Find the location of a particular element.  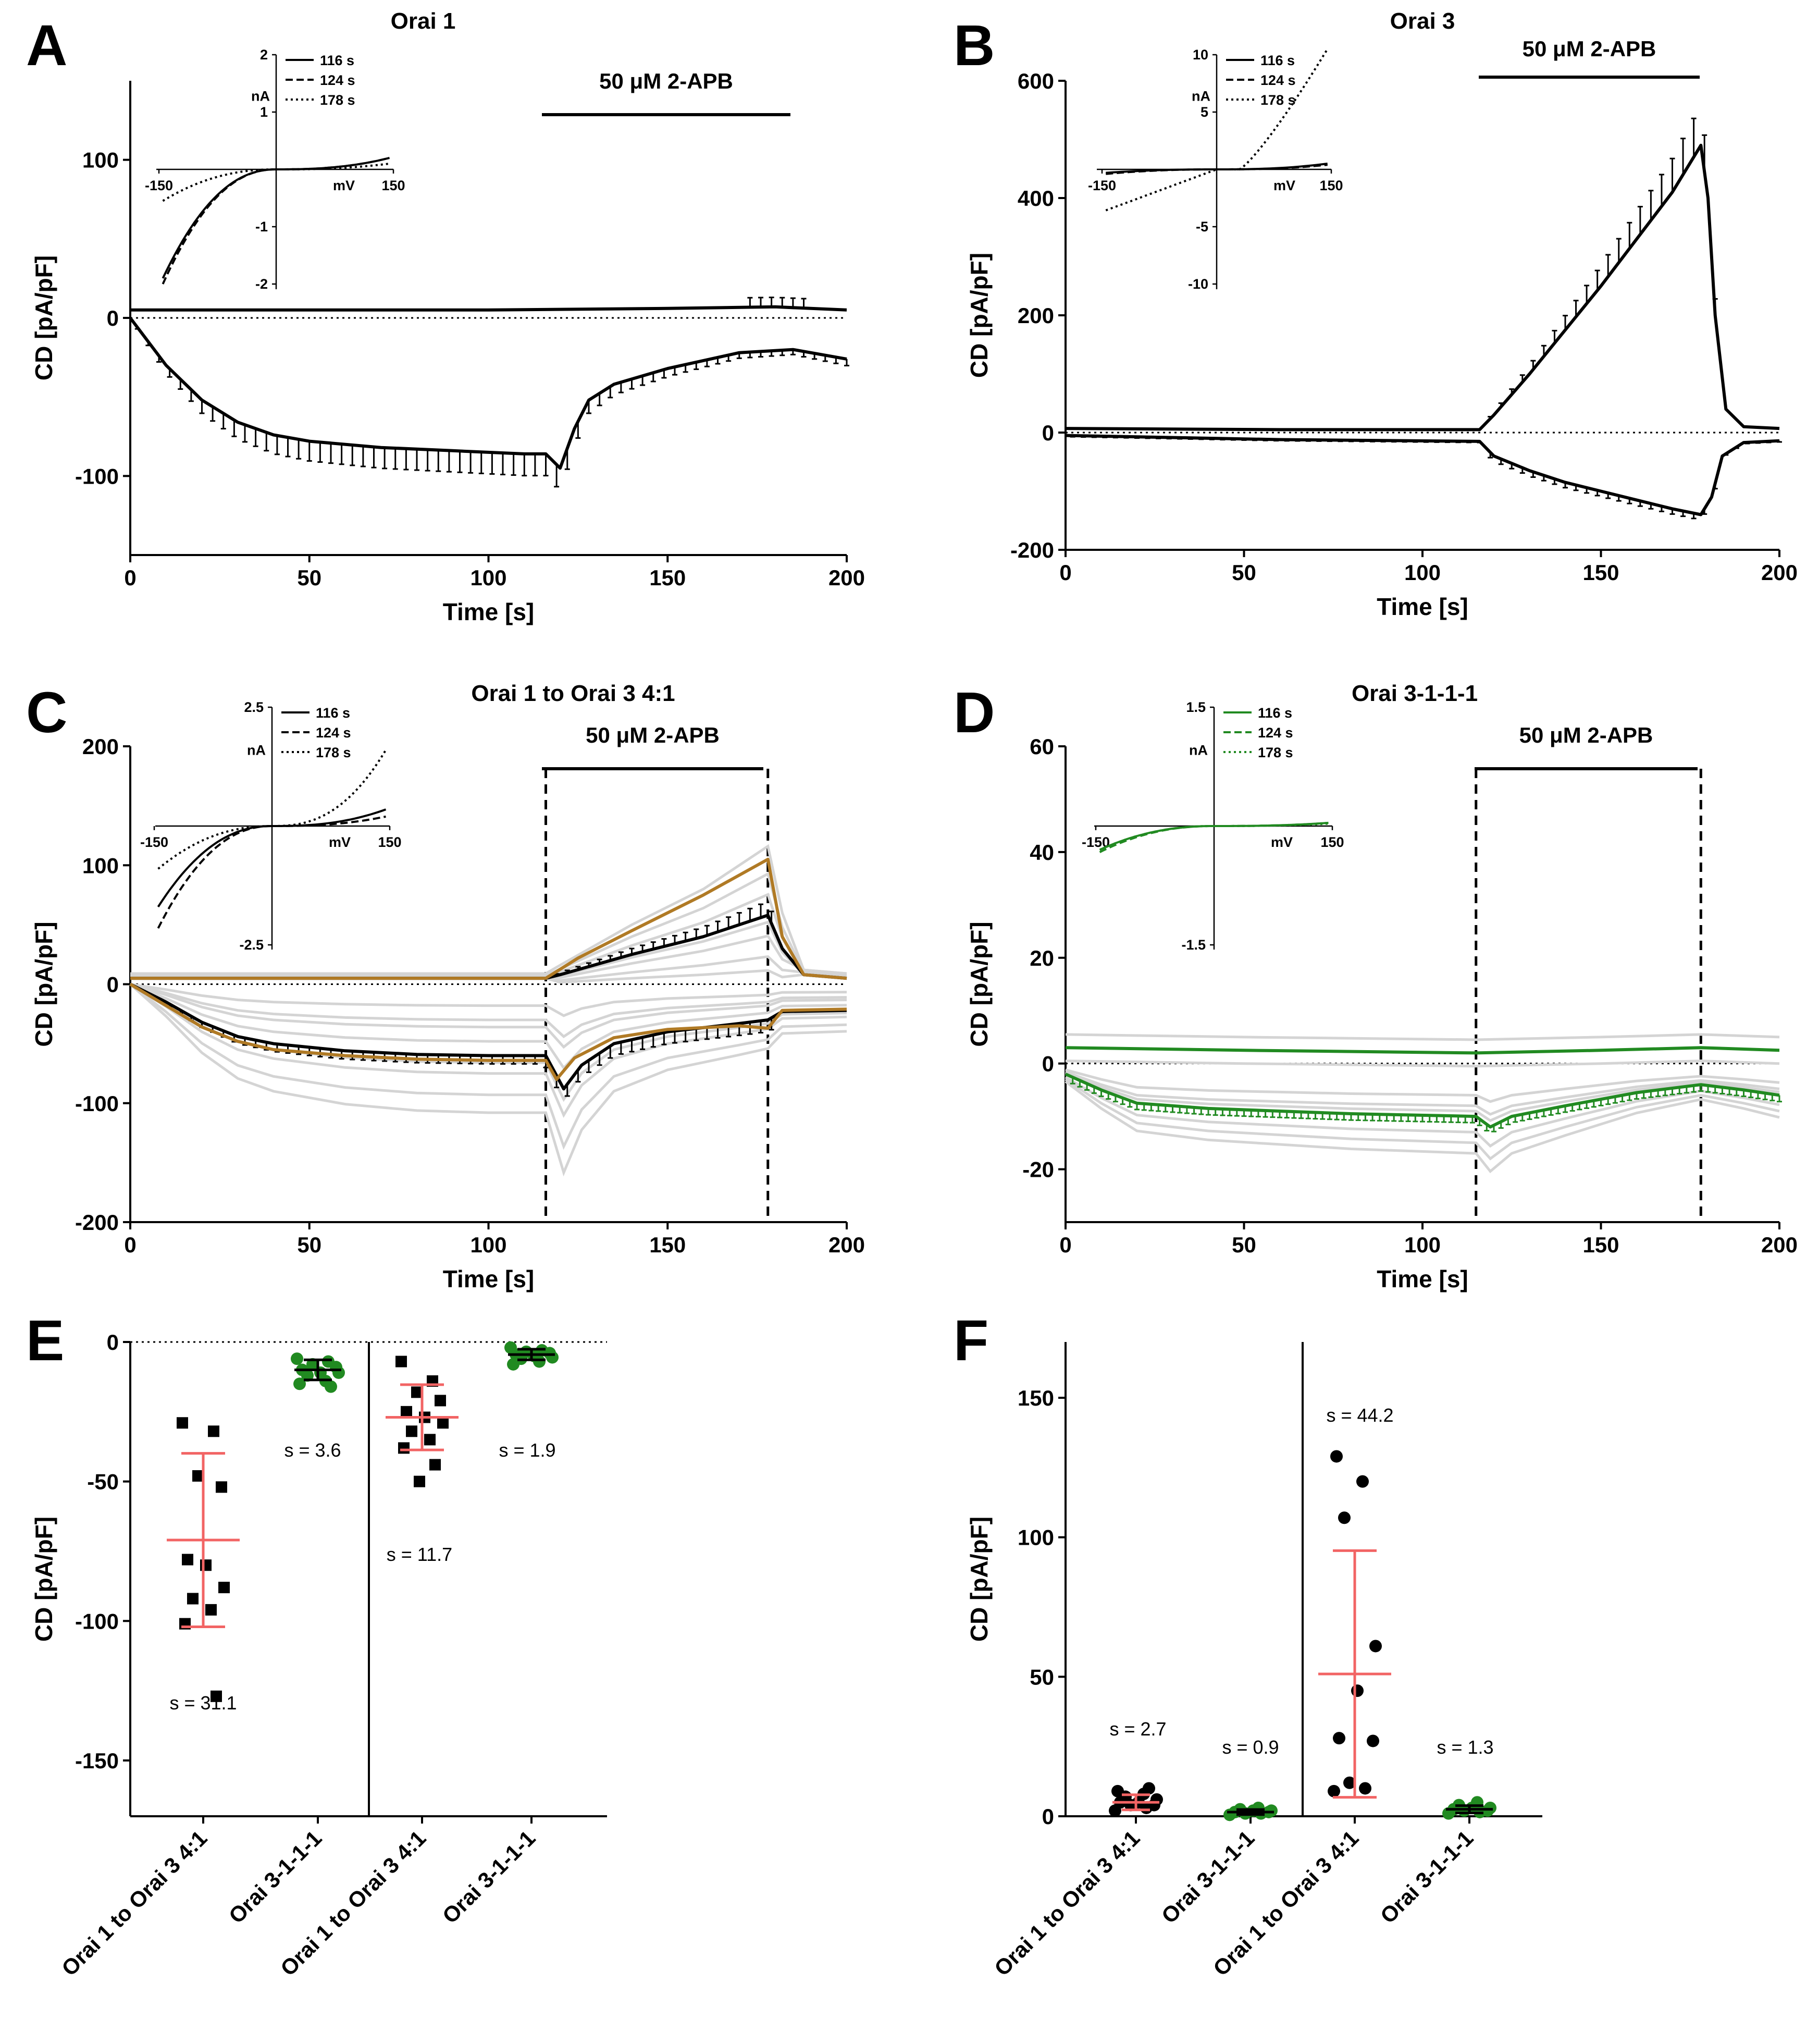

y-tick-label: -150 is located at coordinates (97, 1761).